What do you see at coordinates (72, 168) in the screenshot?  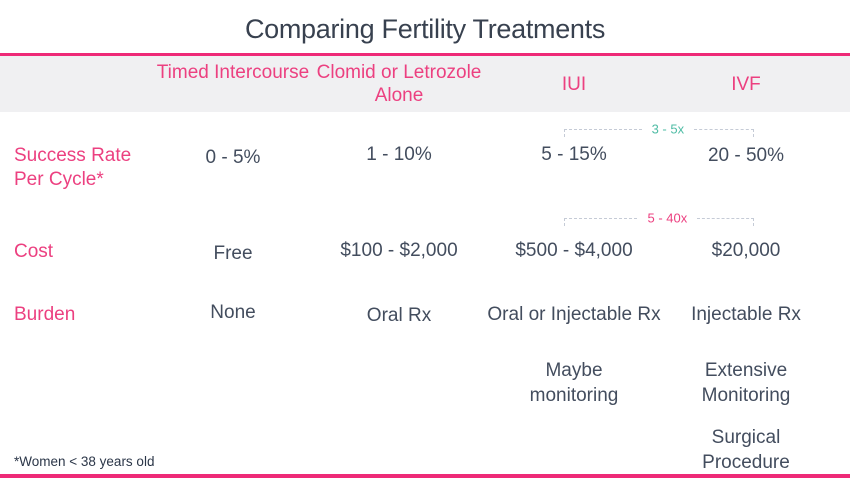 I see `row-label-success-rate: Success Rate Per Cycle*` at bounding box center [72, 168].